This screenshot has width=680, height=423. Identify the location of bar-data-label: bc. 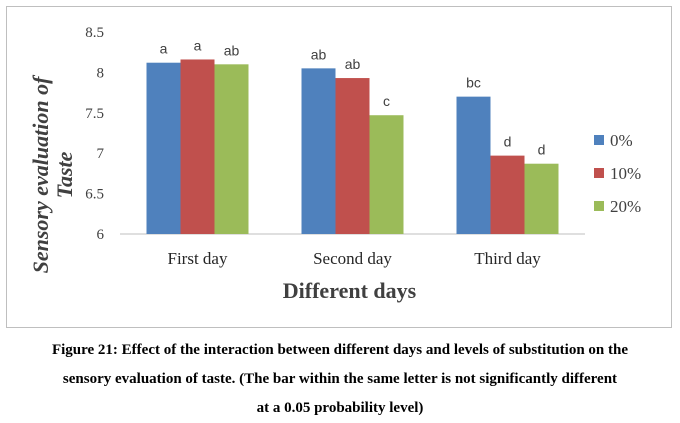
(473, 83).